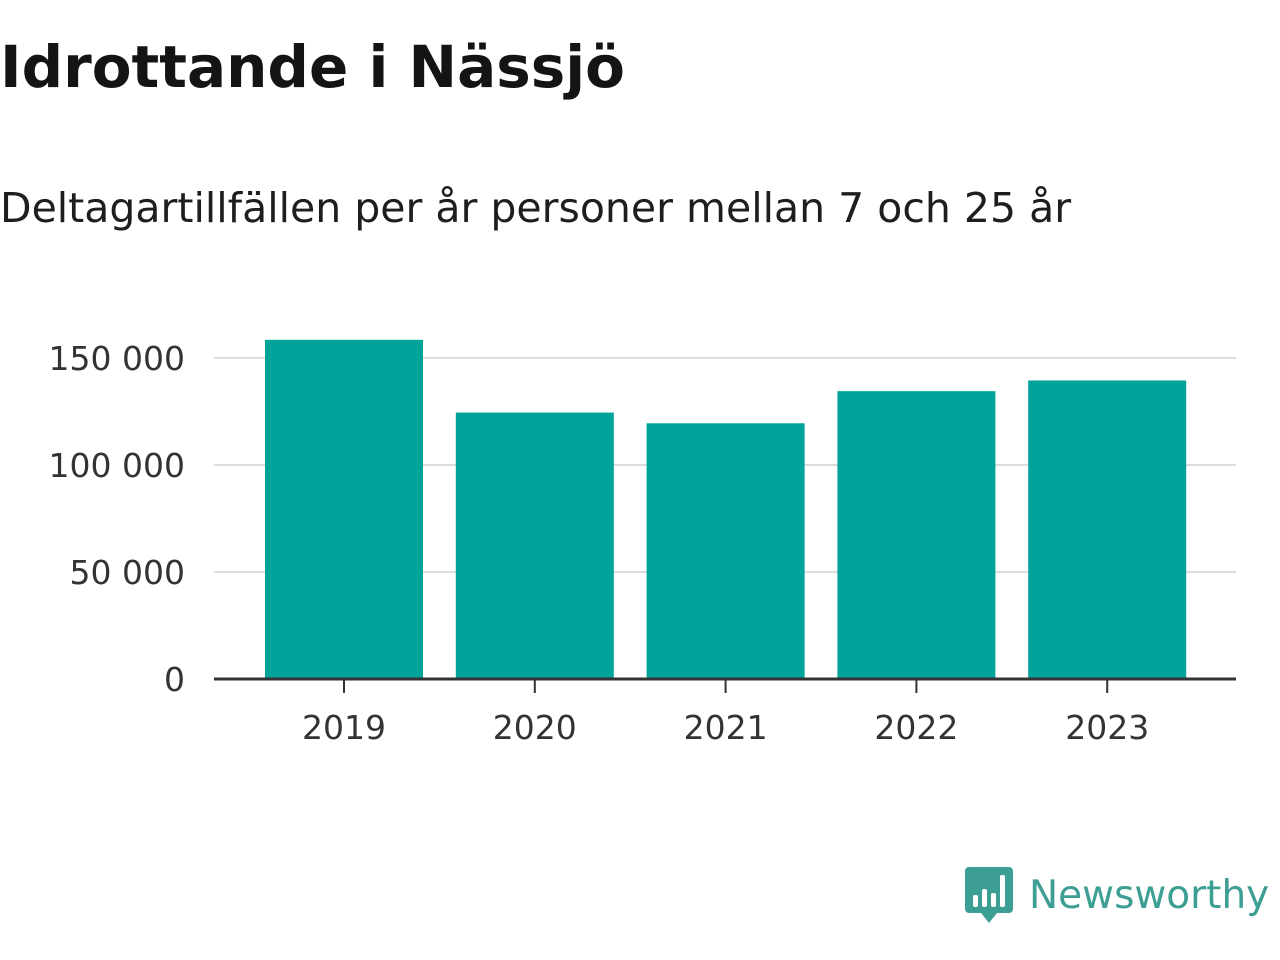  I want to click on x-tick-label: 2023, so click(1107, 727).